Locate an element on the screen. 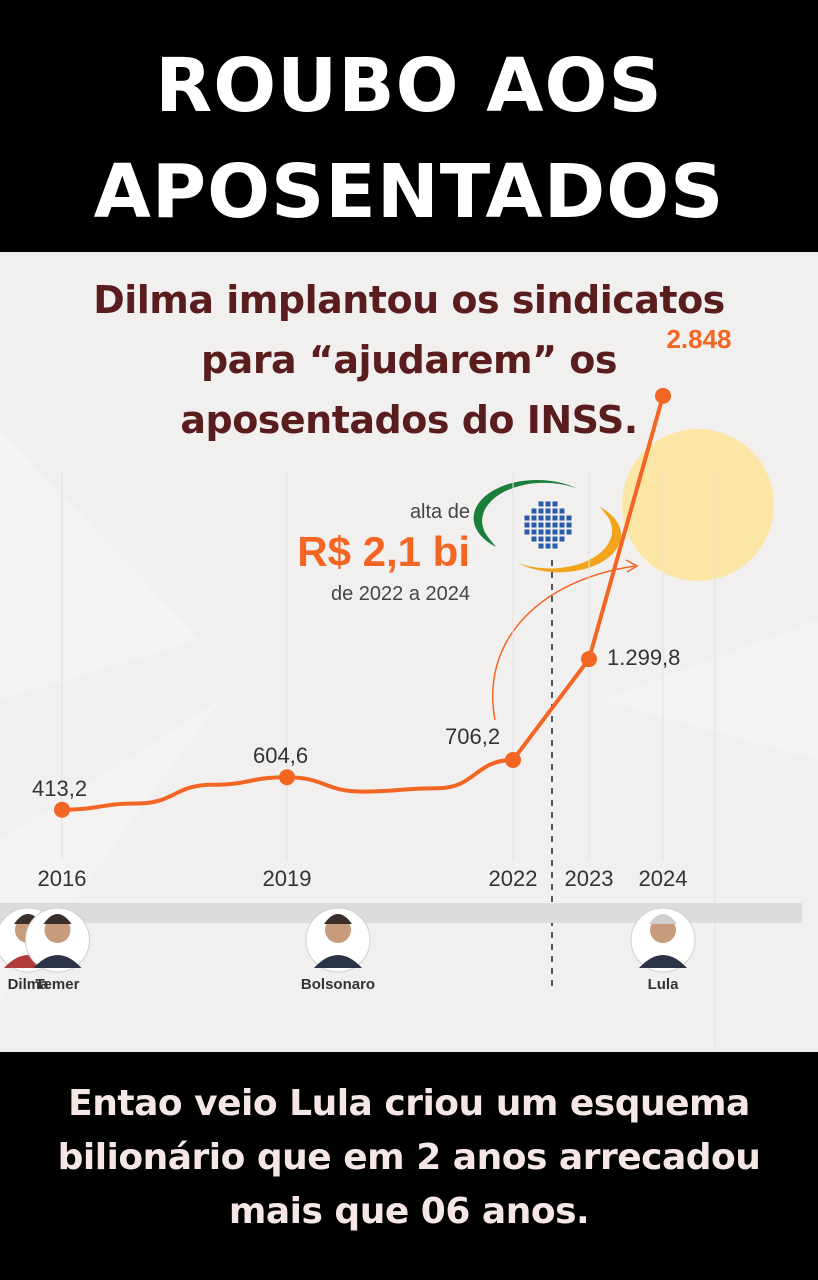  highlight-circle is located at coordinates (698, 505).